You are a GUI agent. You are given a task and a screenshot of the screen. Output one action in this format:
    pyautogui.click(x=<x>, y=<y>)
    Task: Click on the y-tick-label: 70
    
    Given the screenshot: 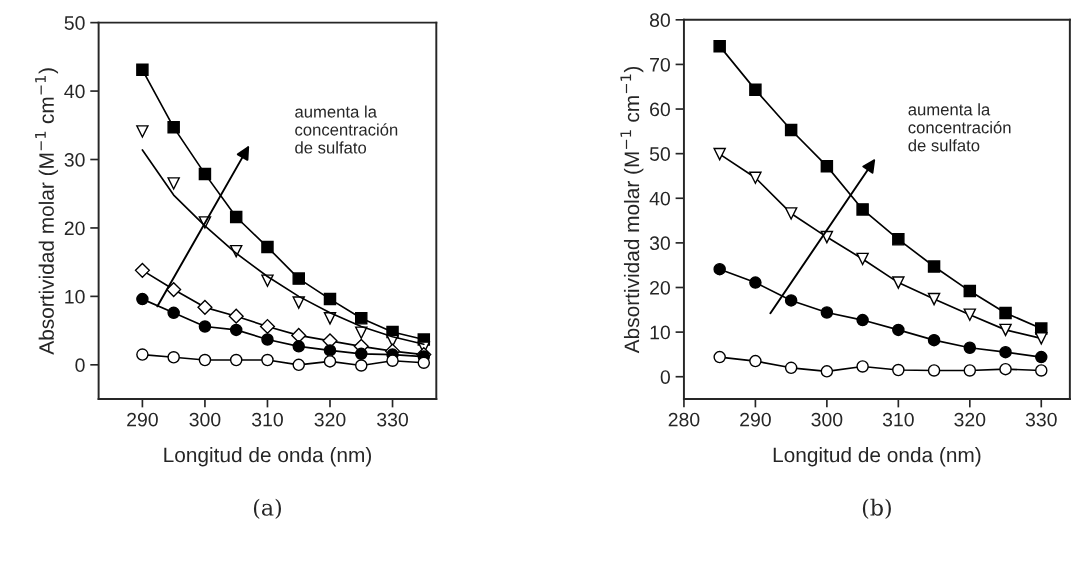 What is the action you would take?
    pyautogui.click(x=660, y=64)
    